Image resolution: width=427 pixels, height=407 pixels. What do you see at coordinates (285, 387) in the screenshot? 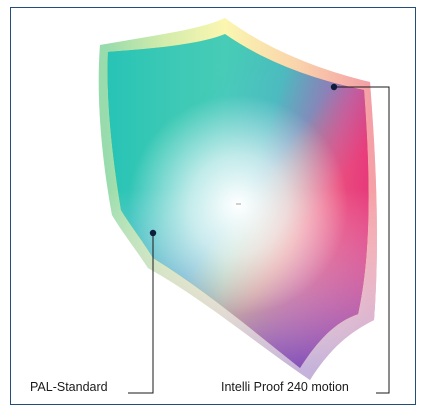
I see `intelli-proof-label: Intelli Proof 240 motion` at bounding box center [285, 387].